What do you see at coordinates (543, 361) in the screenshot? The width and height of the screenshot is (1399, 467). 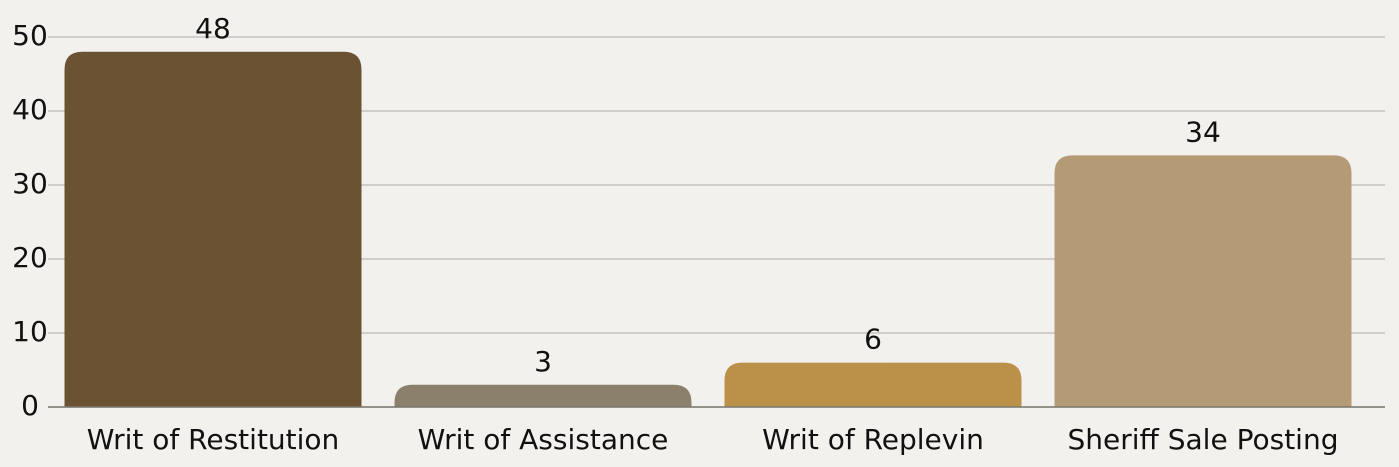 I see `value-label: 3` at bounding box center [543, 361].